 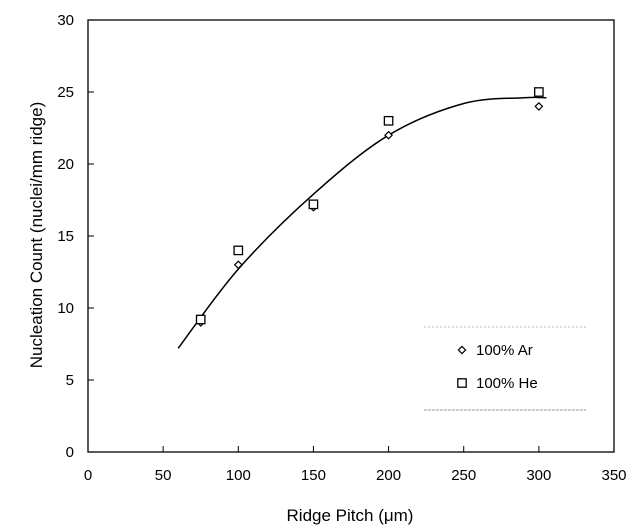 I want to click on y-tick-label: 30, so click(x=65, y=20).